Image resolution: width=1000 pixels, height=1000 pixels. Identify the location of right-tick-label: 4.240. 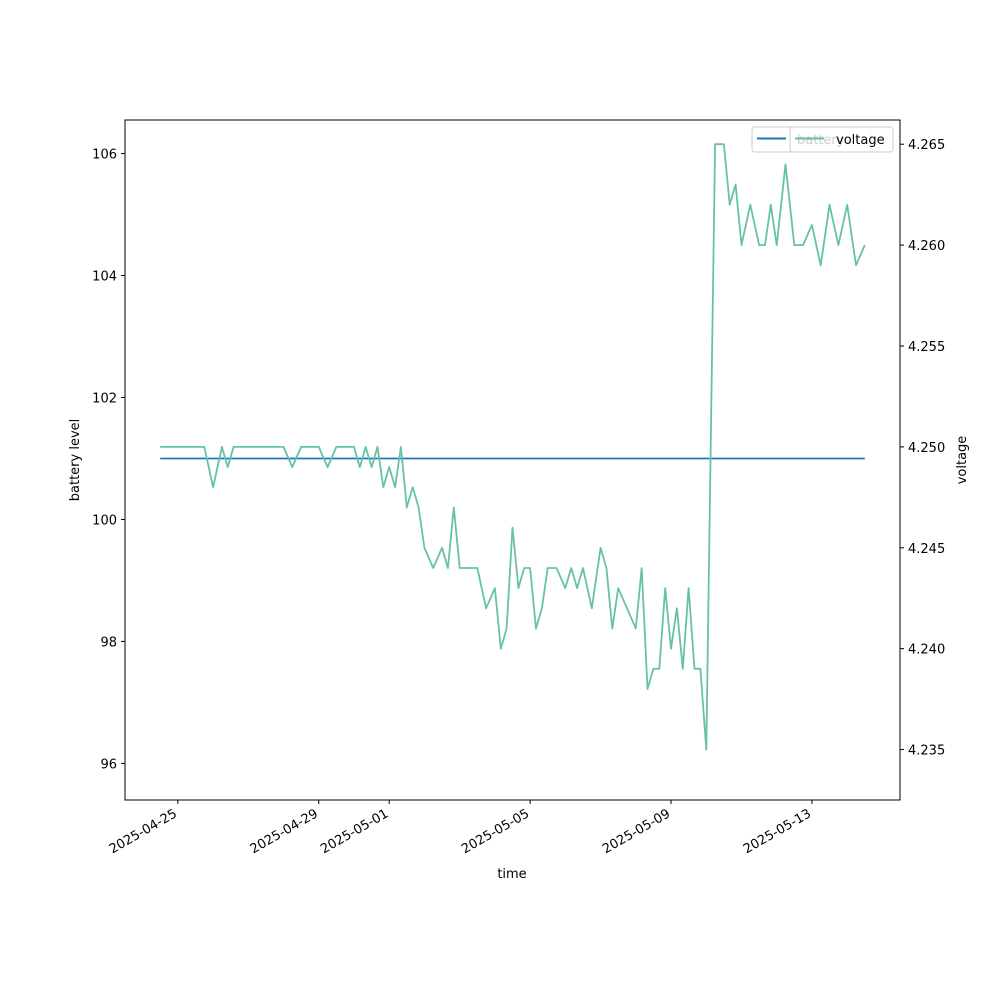
(926, 650).